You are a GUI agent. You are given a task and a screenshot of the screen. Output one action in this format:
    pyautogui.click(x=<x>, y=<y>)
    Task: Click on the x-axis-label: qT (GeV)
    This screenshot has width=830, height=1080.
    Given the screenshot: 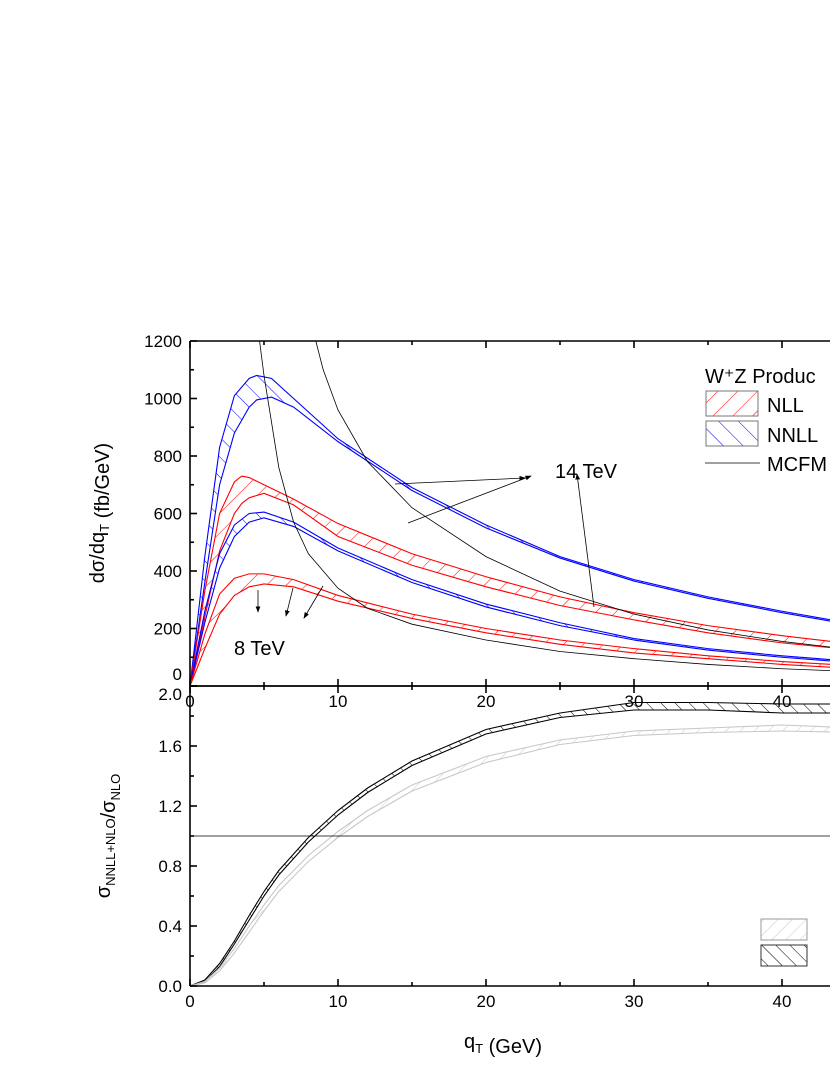 What is the action you would take?
    pyautogui.click(x=503, y=1044)
    